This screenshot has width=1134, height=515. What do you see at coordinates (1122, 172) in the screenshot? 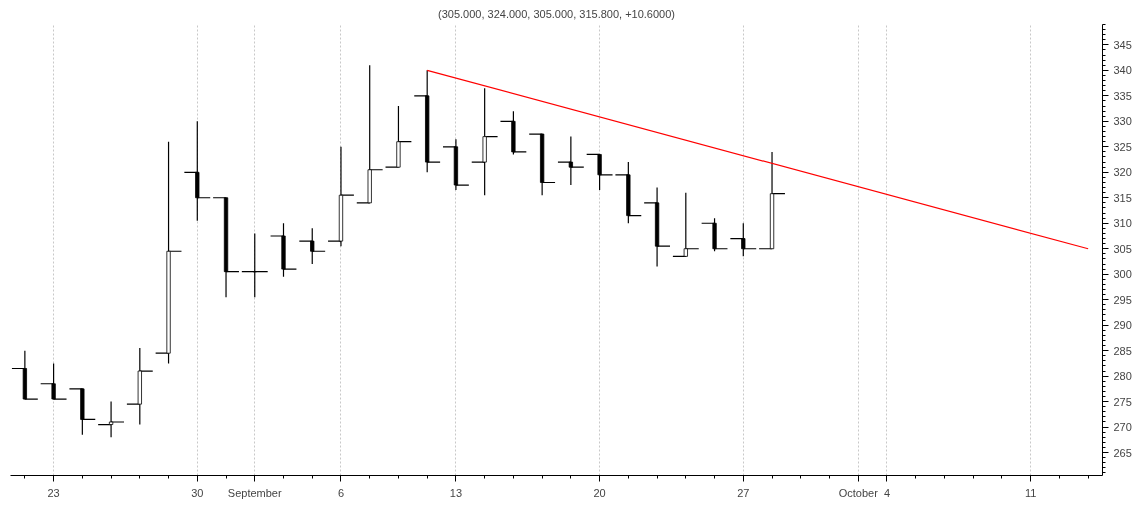
I see `y-tick-label: 320` at bounding box center [1122, 172].